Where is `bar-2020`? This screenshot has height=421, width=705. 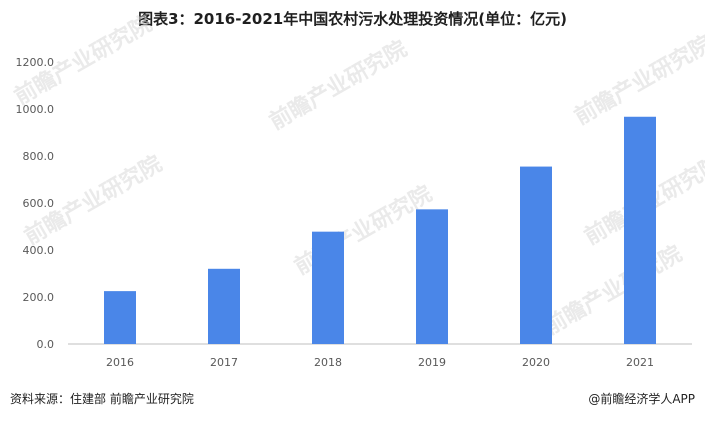
bar-2020 is located at coordinates (536, 255).